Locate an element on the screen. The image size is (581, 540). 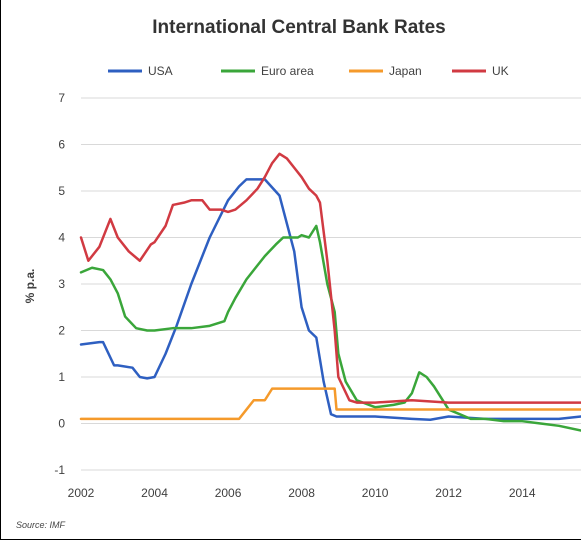
chart-legend: USA Euro area Japan UK is located at coordinates (308, 71).